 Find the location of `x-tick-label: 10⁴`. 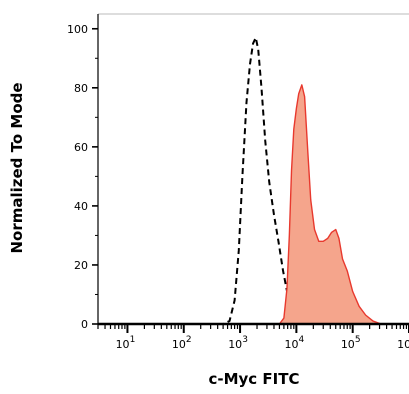

x-tick-label: 10⁴ is located at coordinates (295, 343).